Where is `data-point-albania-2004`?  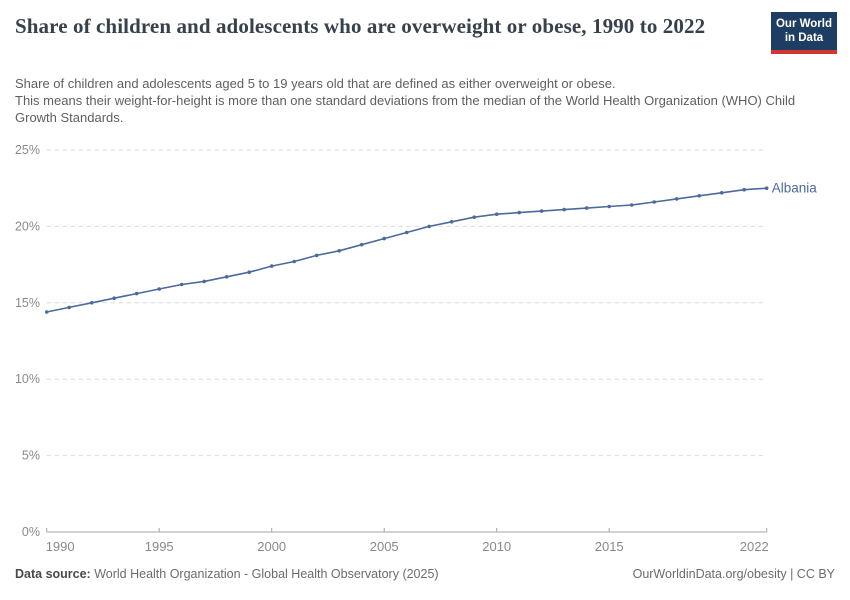
data-point-albania-2004 is located at coordinates (361, 244).